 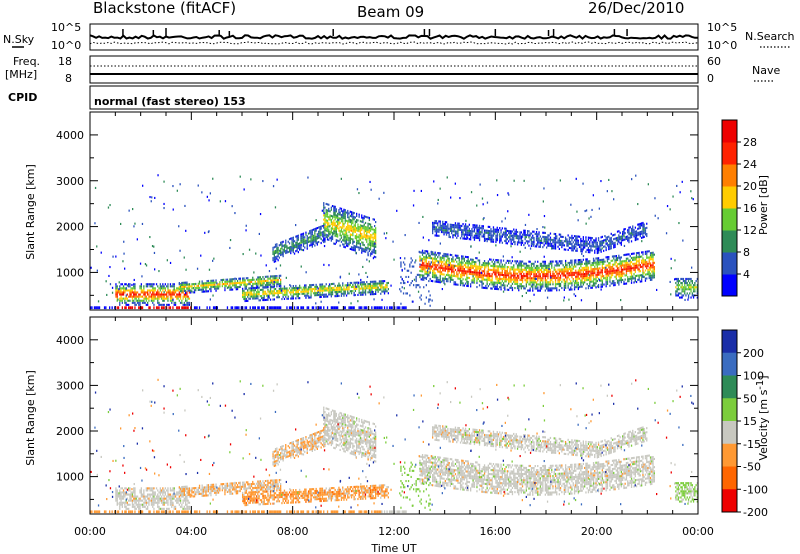 I want to click on freq-right-tick-bottom: 0, so click(x=710, y=78).